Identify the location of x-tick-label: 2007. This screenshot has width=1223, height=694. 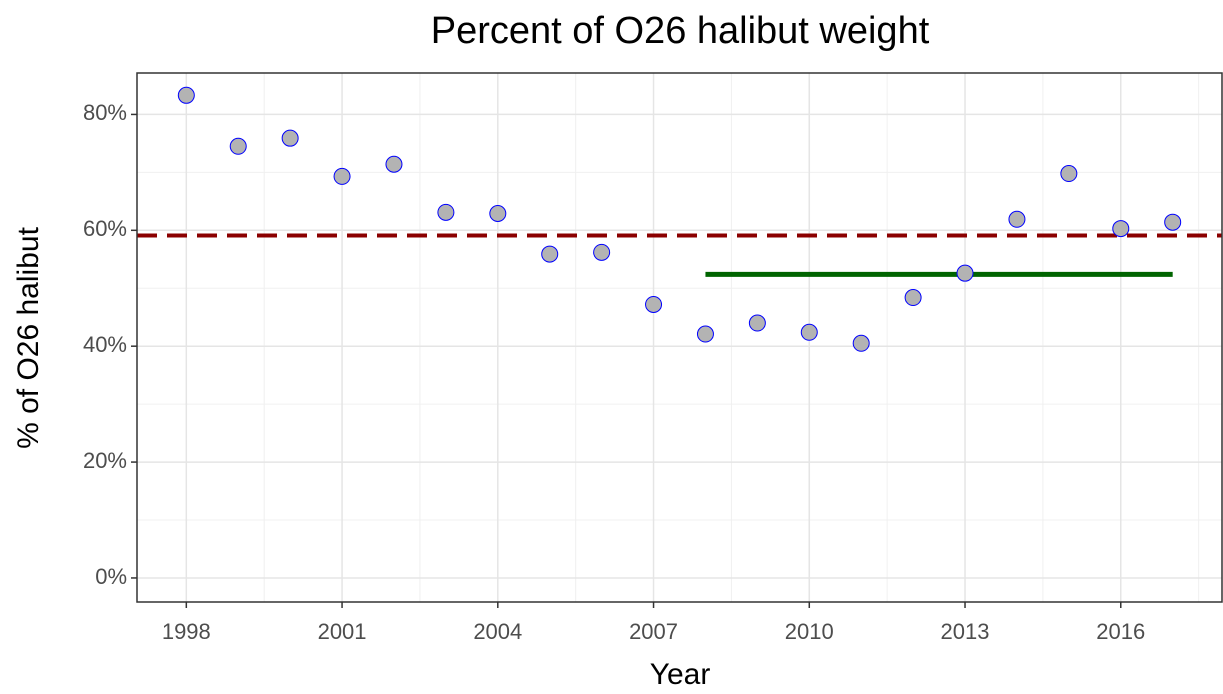
(653, 631).